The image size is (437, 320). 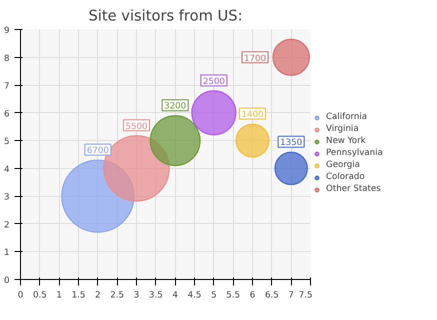 I want to click on y-tick-label: 0, so click(x=7, y=281).